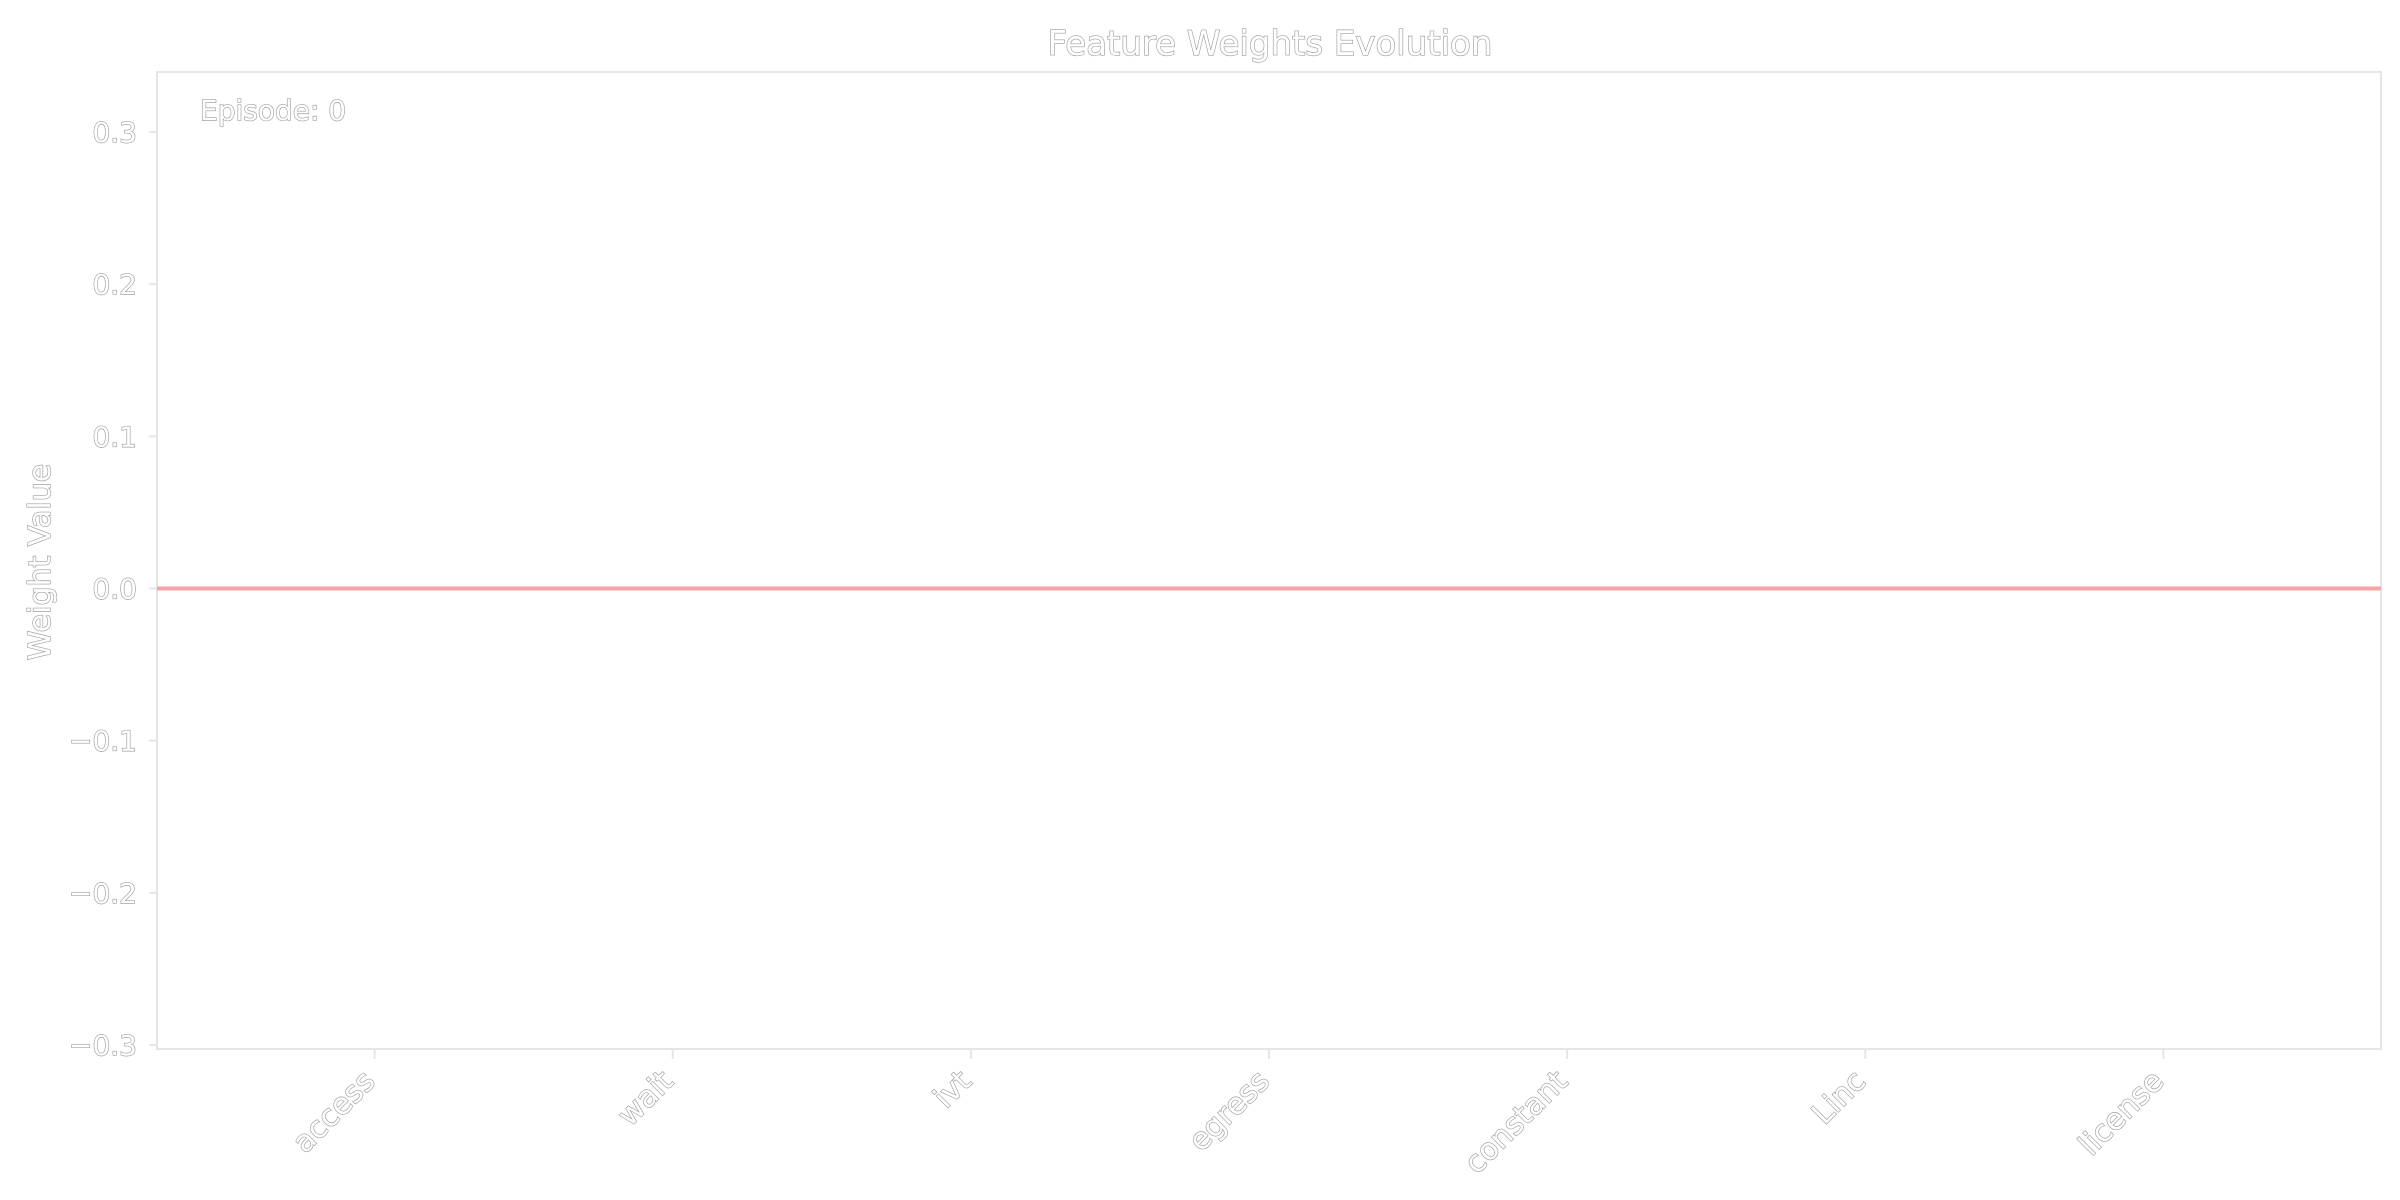  What do you see at coordinates (103, 1045) in the screenshot?
I see `y-tick-label: −0.3` at bounding box center [103, 1045].